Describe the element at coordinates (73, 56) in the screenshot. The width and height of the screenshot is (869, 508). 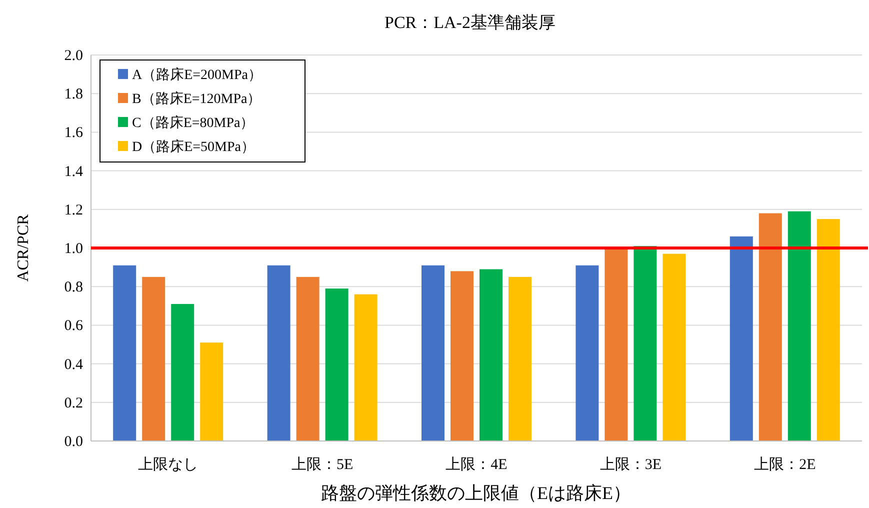
I see `y-tick-label: 2.0` at that location.